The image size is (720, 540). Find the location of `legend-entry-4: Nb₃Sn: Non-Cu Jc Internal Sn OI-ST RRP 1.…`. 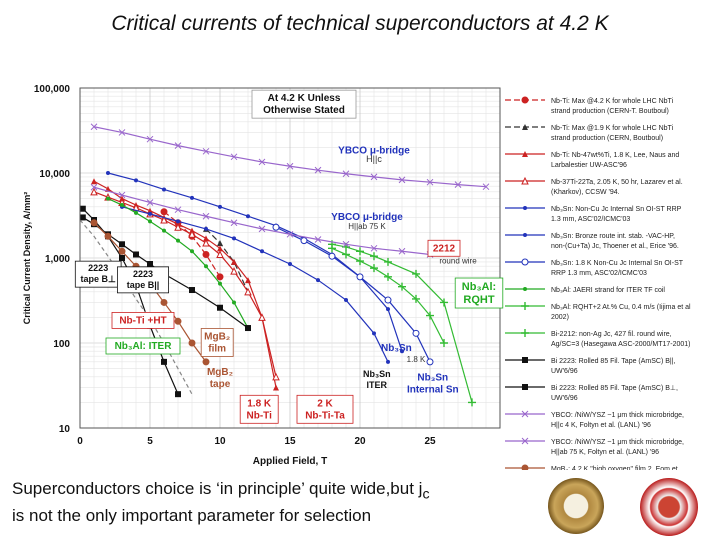

legend-entry-4: Nb₃Sn: Non-Cu Jc Internal Sn OI-ST RRP 1.… is located at coordinates (593, 214).